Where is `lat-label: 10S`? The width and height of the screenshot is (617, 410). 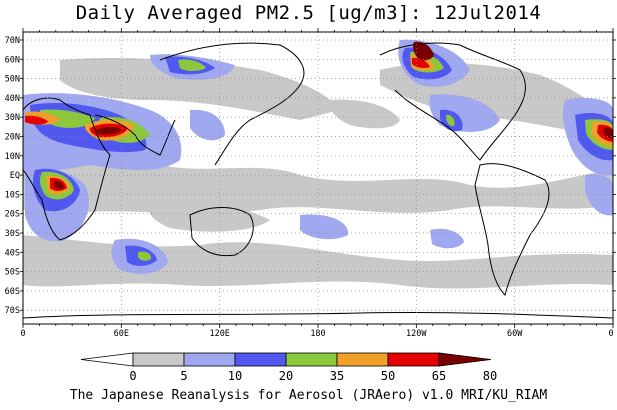
lat-label: 10S is located at coordinates (12, 195).